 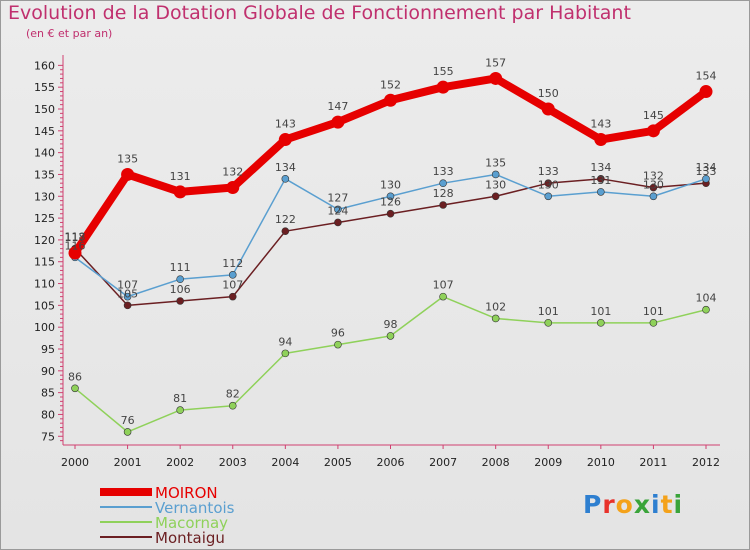 I want to click on y-tick-label: 130, so click(x=44, y=196).